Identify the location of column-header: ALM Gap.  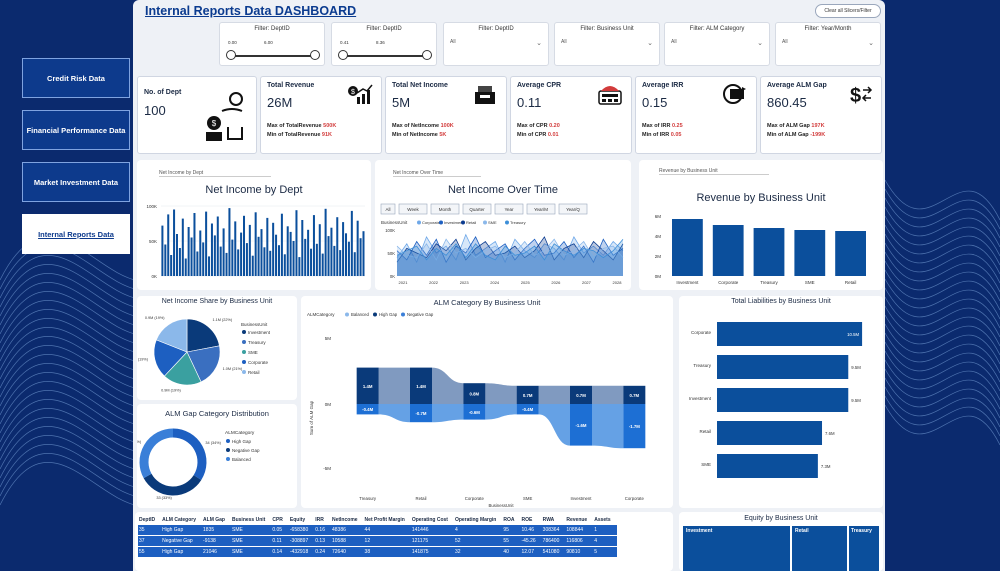
(214, 520).